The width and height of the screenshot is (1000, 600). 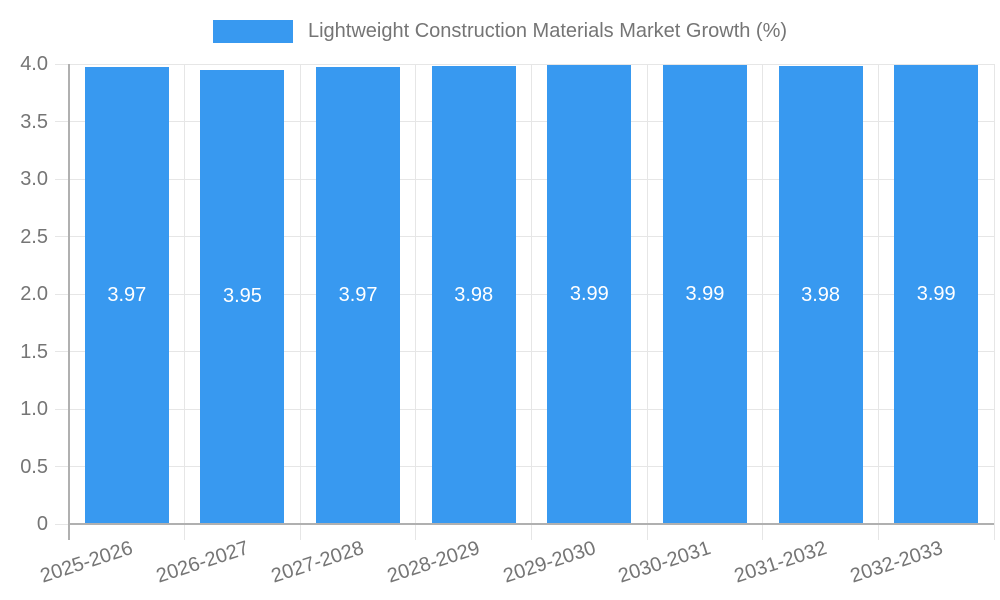 What do you see at coordinates (42, 524) in the screenshot?
I see `y-tick-label: 0` at bounding box center [42, 524].